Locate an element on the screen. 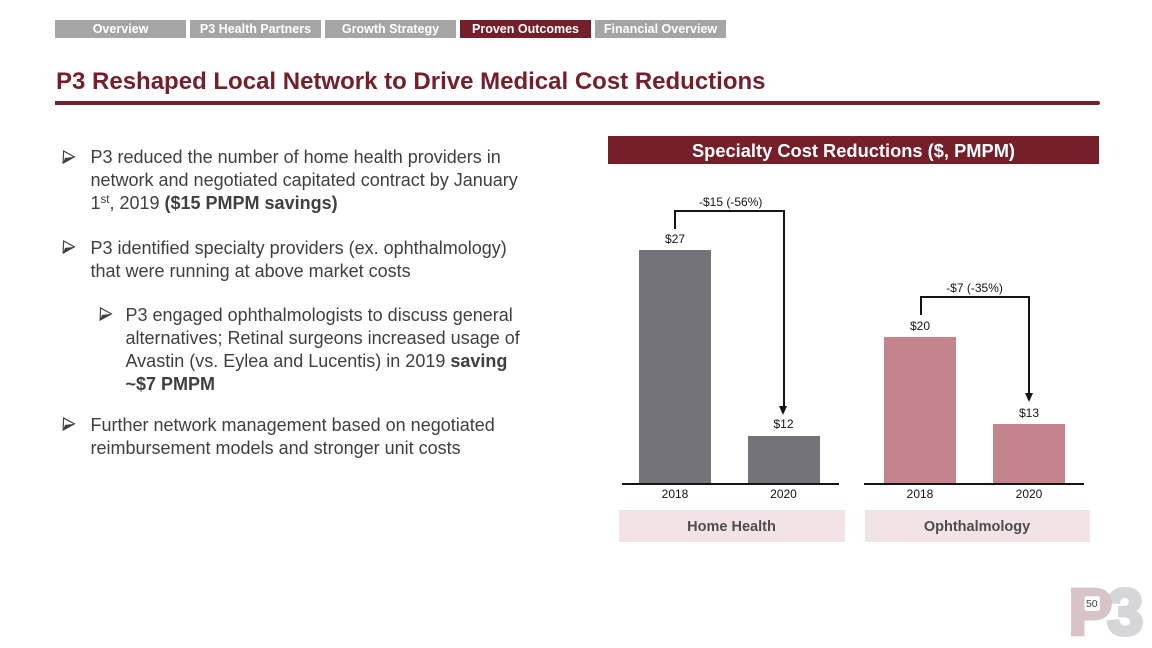  svg-text: 3 is located at coordinates (1125, 613).